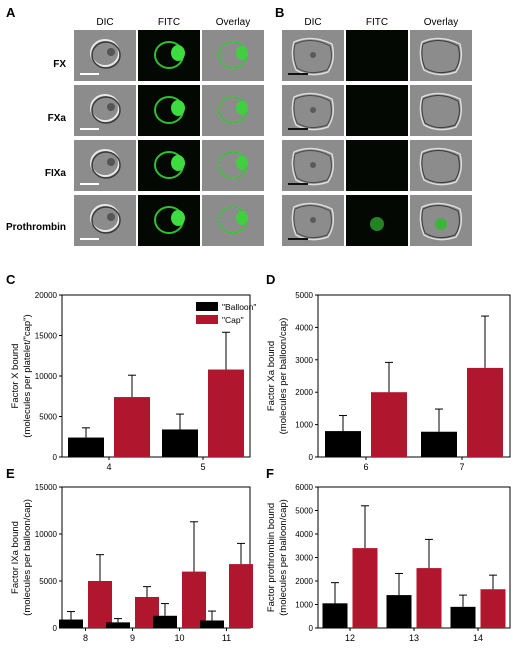  Describe the element at coordinates (271, 557) in the screenshot. I see `chart-f-ylabel-line1: Factor prothrombin bound` at that location.